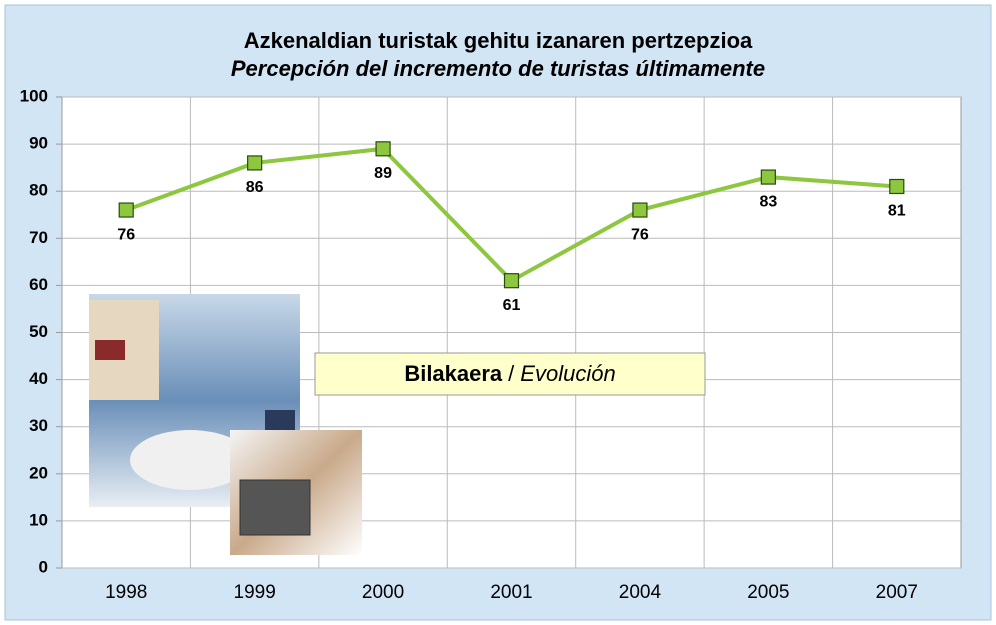  What do you see at coordinates (38, 472) in the screenshot?
I see `y-tick-label: 20` at bounding box center [38, 472].